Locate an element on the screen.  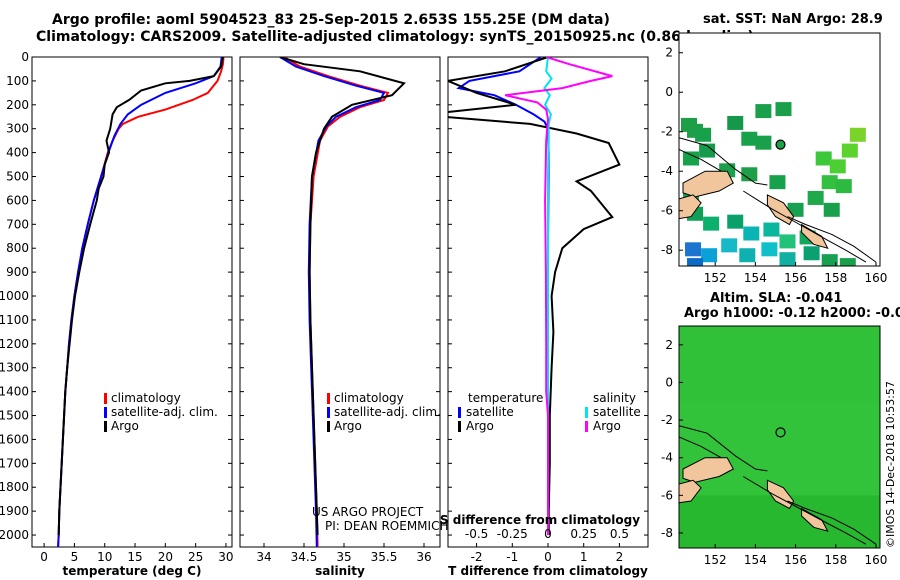
y-tick-label: 1500 is located at coordinates (14, 416).